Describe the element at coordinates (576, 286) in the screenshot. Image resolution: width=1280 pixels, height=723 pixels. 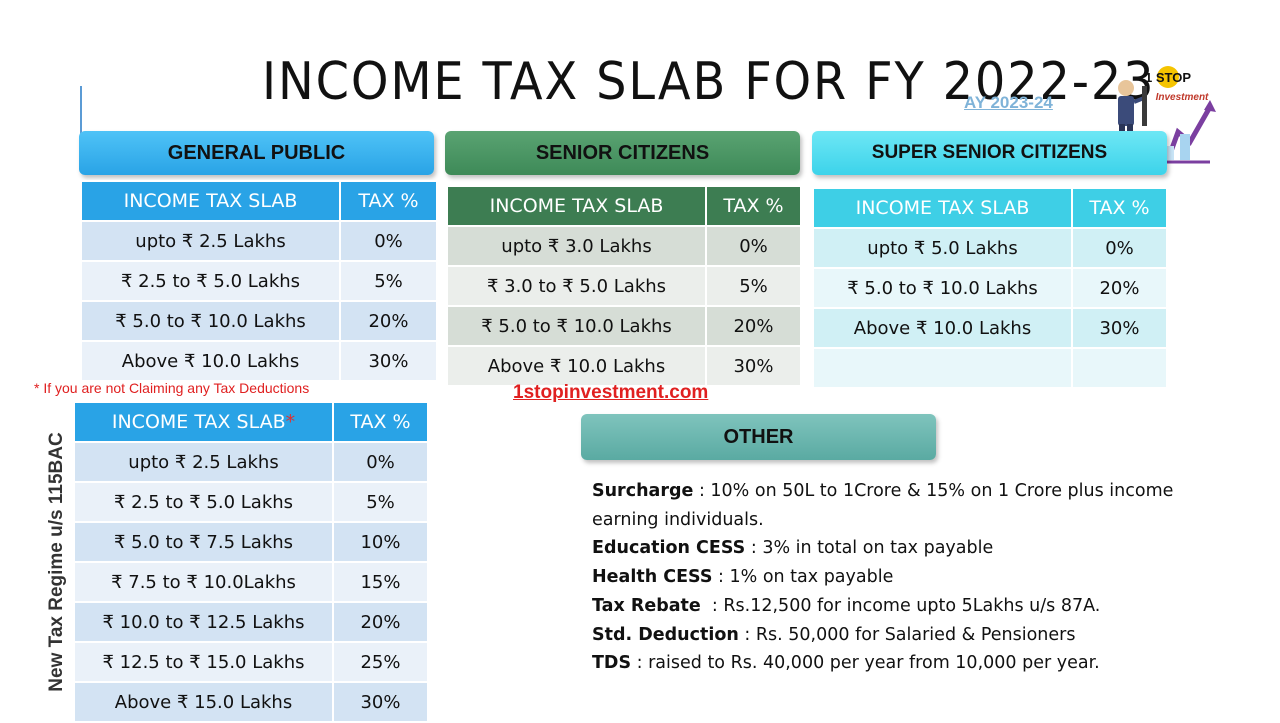
I see `slab-cell: ₹ 3.0 to ₹ 5.0 Lakhs` at that location.